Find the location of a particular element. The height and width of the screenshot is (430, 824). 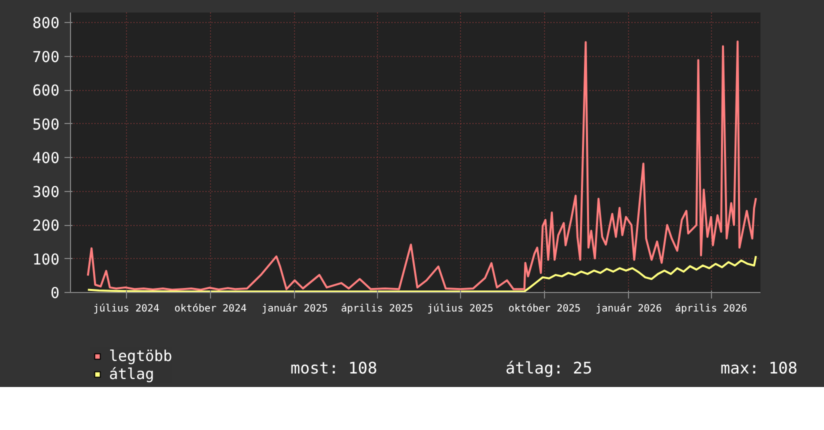

x-tick-label: január 2025 is located at coordinates (295, 309).